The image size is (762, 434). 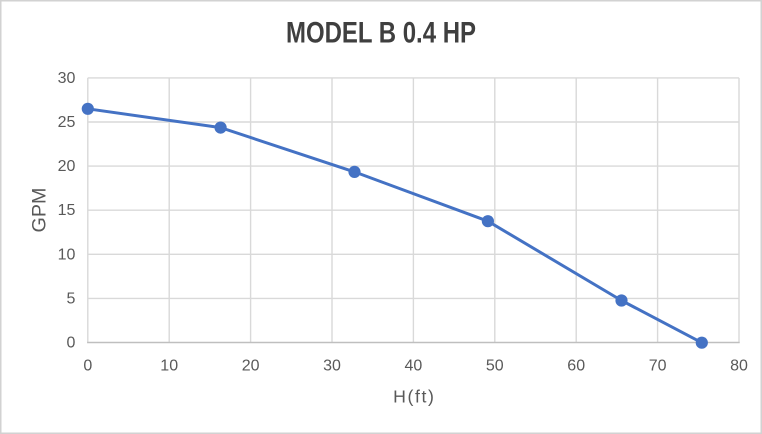 I want to click on svg-text: 60, so click(x=576, y=366).